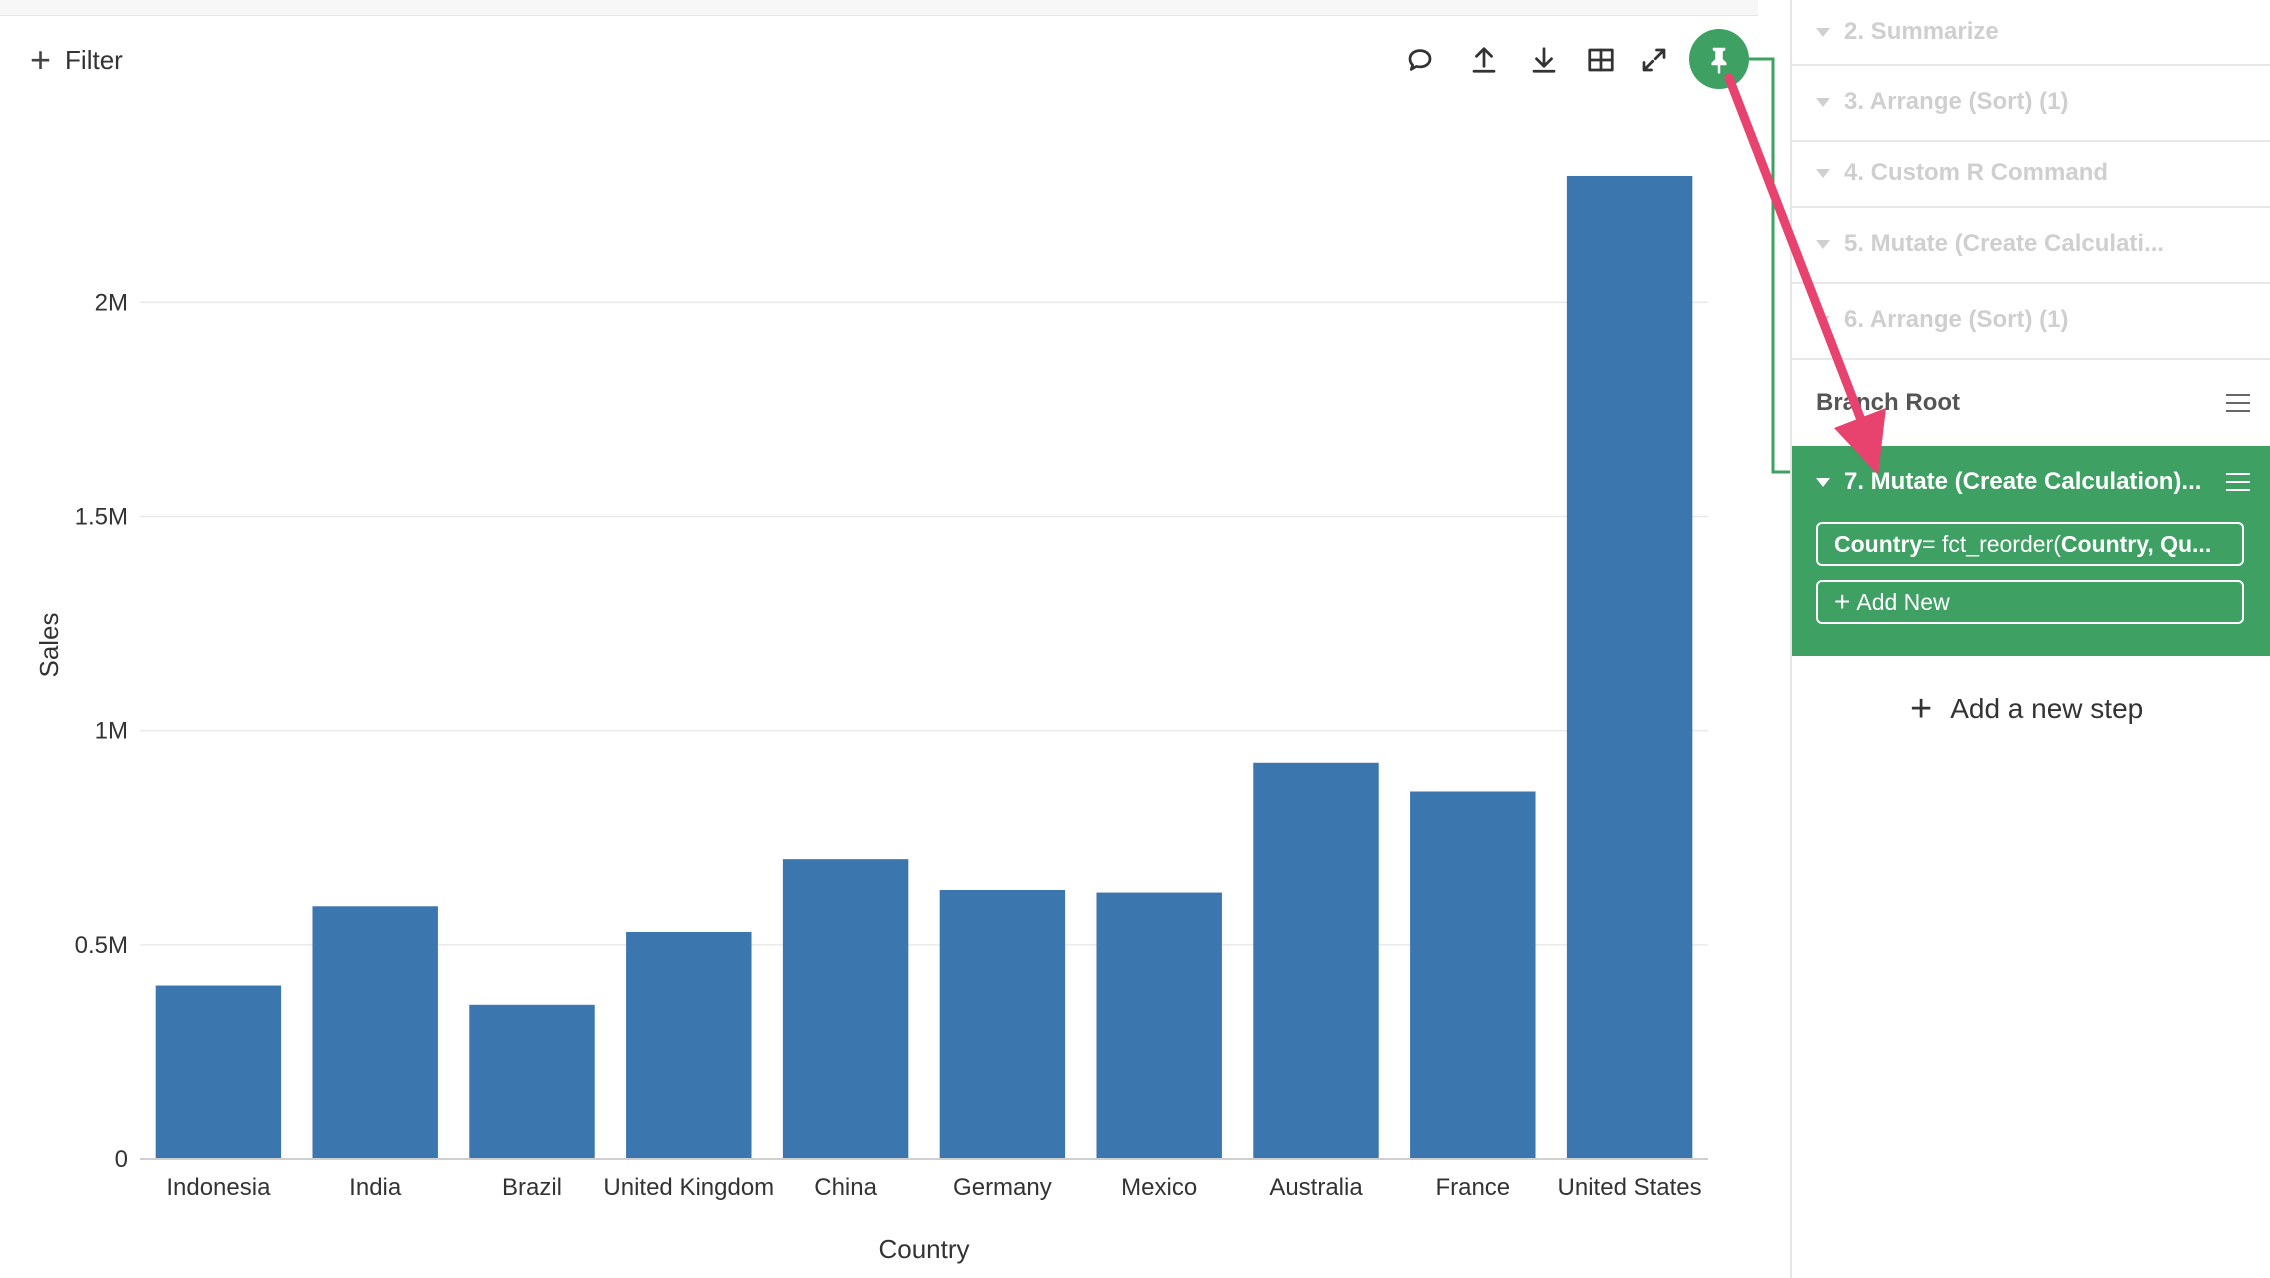 This screenshot has width=2270, height=1278. What do you see at coordinates (2030, 602) in the screenshot?
I see `add-new-button: + Add New` at bounding box center [2030, 602].